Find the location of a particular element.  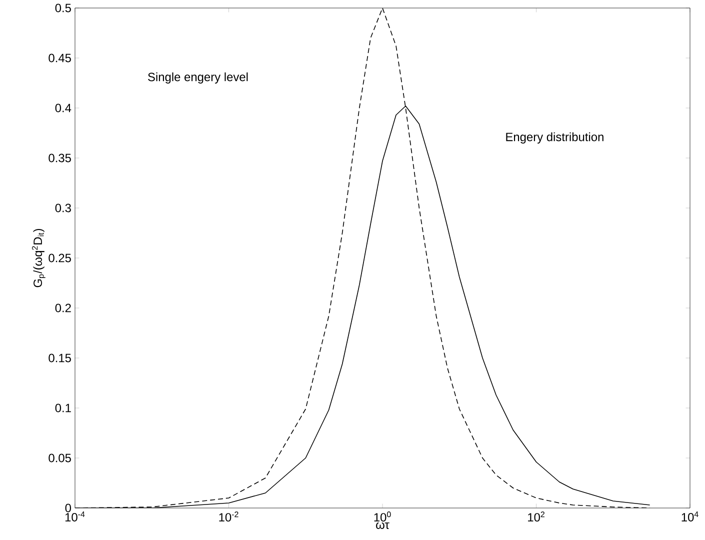

y-tick-label: 0.1 is located at coordinates (63, 408).